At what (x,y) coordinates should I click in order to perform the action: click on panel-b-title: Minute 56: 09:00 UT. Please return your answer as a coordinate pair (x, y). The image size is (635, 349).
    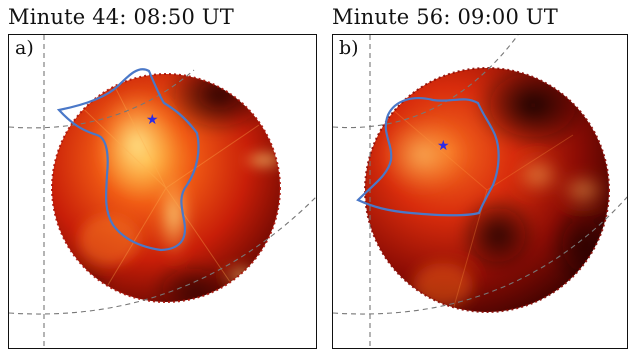
    Looking at the image, I should click on (445, 17).